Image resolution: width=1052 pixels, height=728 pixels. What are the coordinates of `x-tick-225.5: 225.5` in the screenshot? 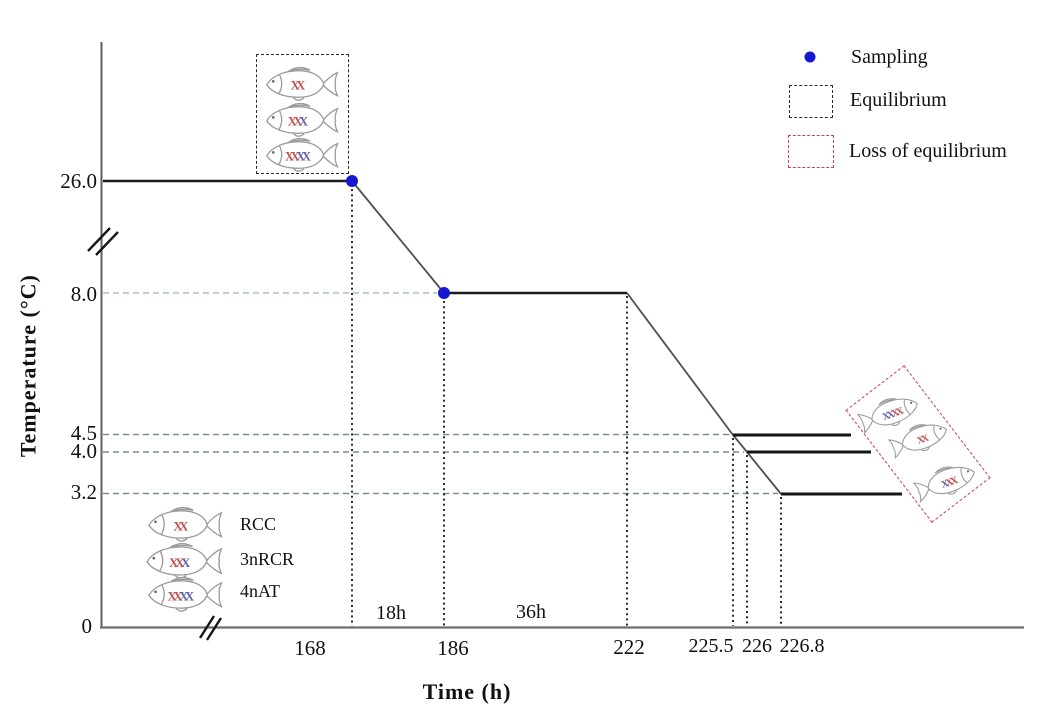 It's located at (711, 646).